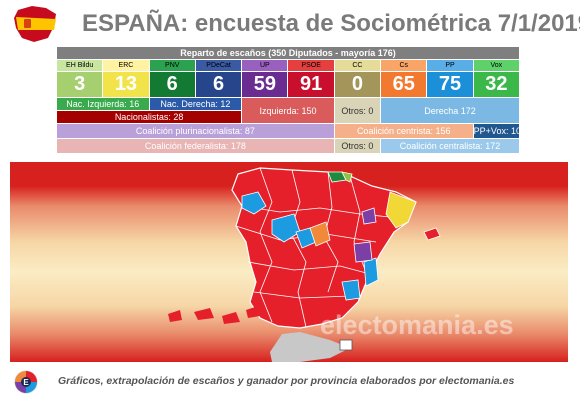  What do you see at coordinates (371, 272) in the screenshot?
I see `pp-region-valencia` at bounding box center [371, 272].